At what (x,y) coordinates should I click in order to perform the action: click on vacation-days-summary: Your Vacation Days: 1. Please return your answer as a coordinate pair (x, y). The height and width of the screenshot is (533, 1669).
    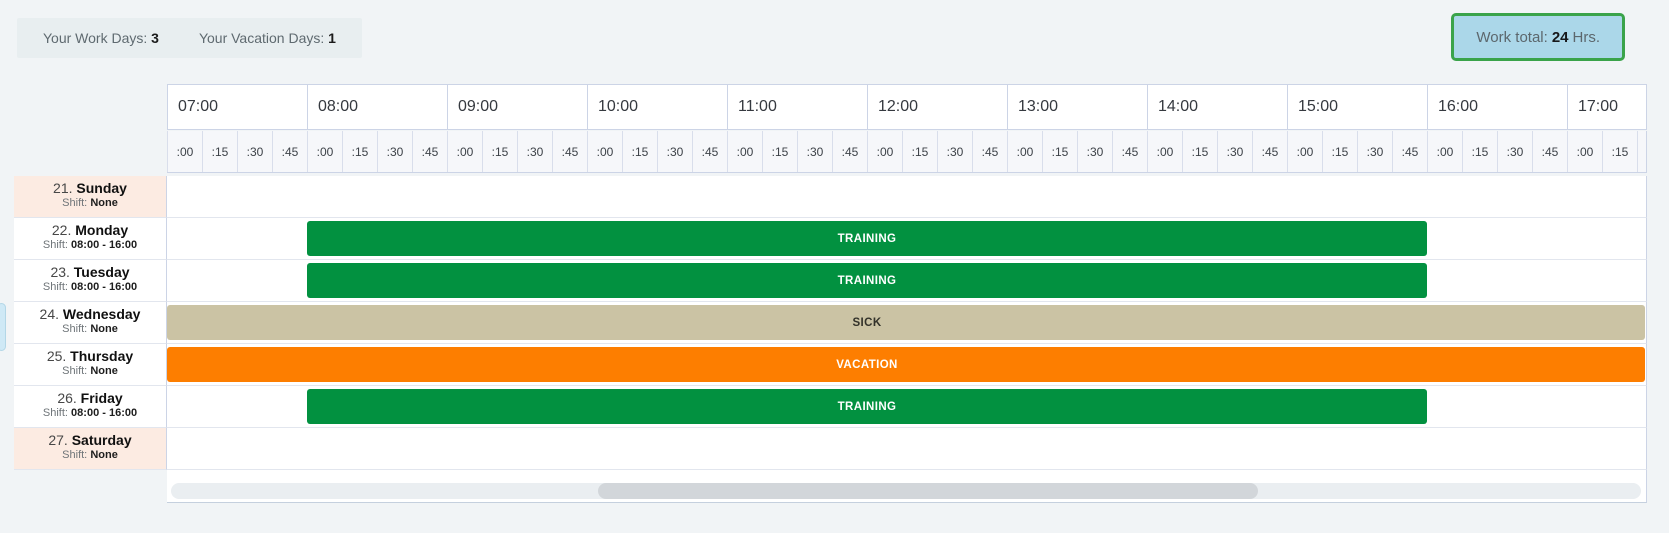
    Looking at the image, I should click on (267, 38).